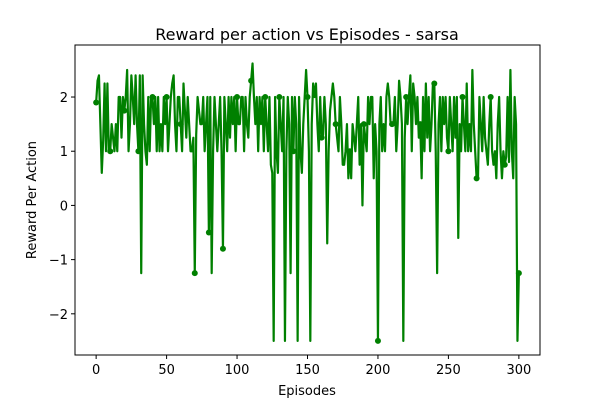 Image resolution: width=600 pixels, height=400 pixels. Describe the element at coordinates (58, 261) in the screenshot. I see `y-tick-label: −1` at that location.